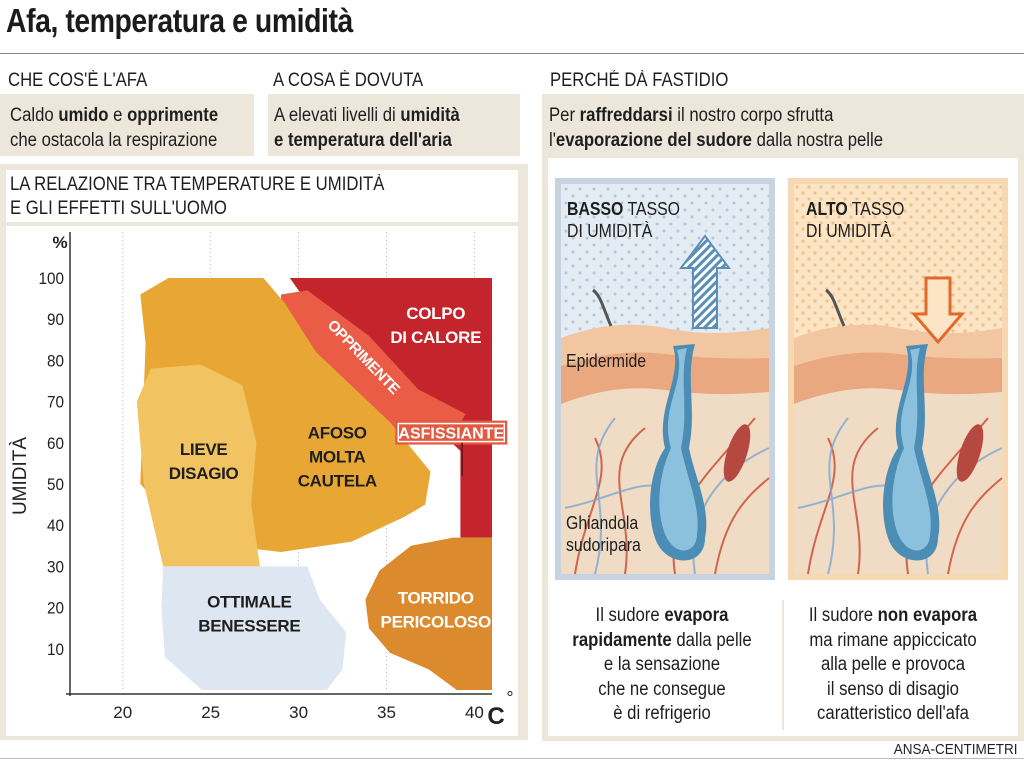 The image size is (1024, 765). What do you see at coordinates (337, 433) in the screenshot?
I see `label-afoso-line-0: AFOSO` at bounding box center [337, 433].